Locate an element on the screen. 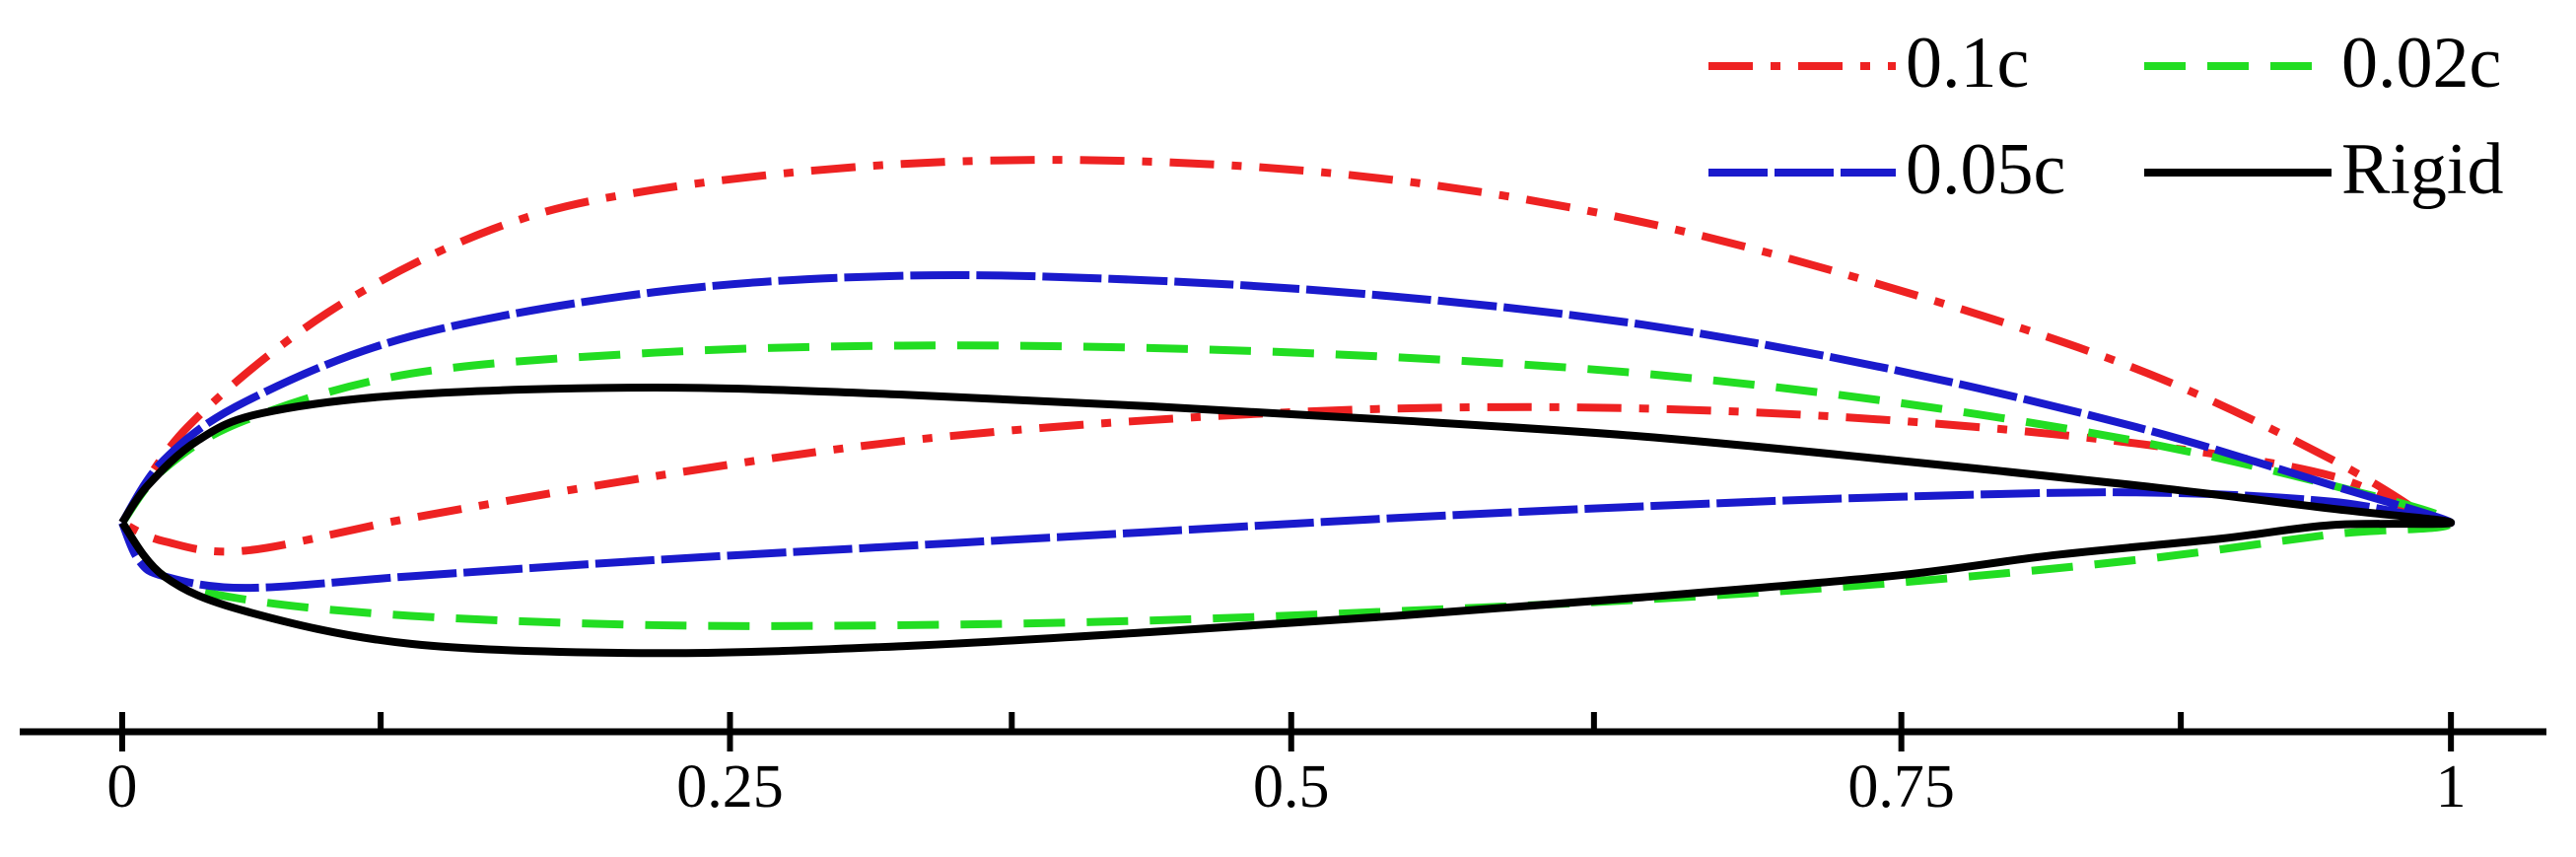 This screenshot has height=857, width=2576. legend-label: 0.05c is located at coordinates (1985, 169).